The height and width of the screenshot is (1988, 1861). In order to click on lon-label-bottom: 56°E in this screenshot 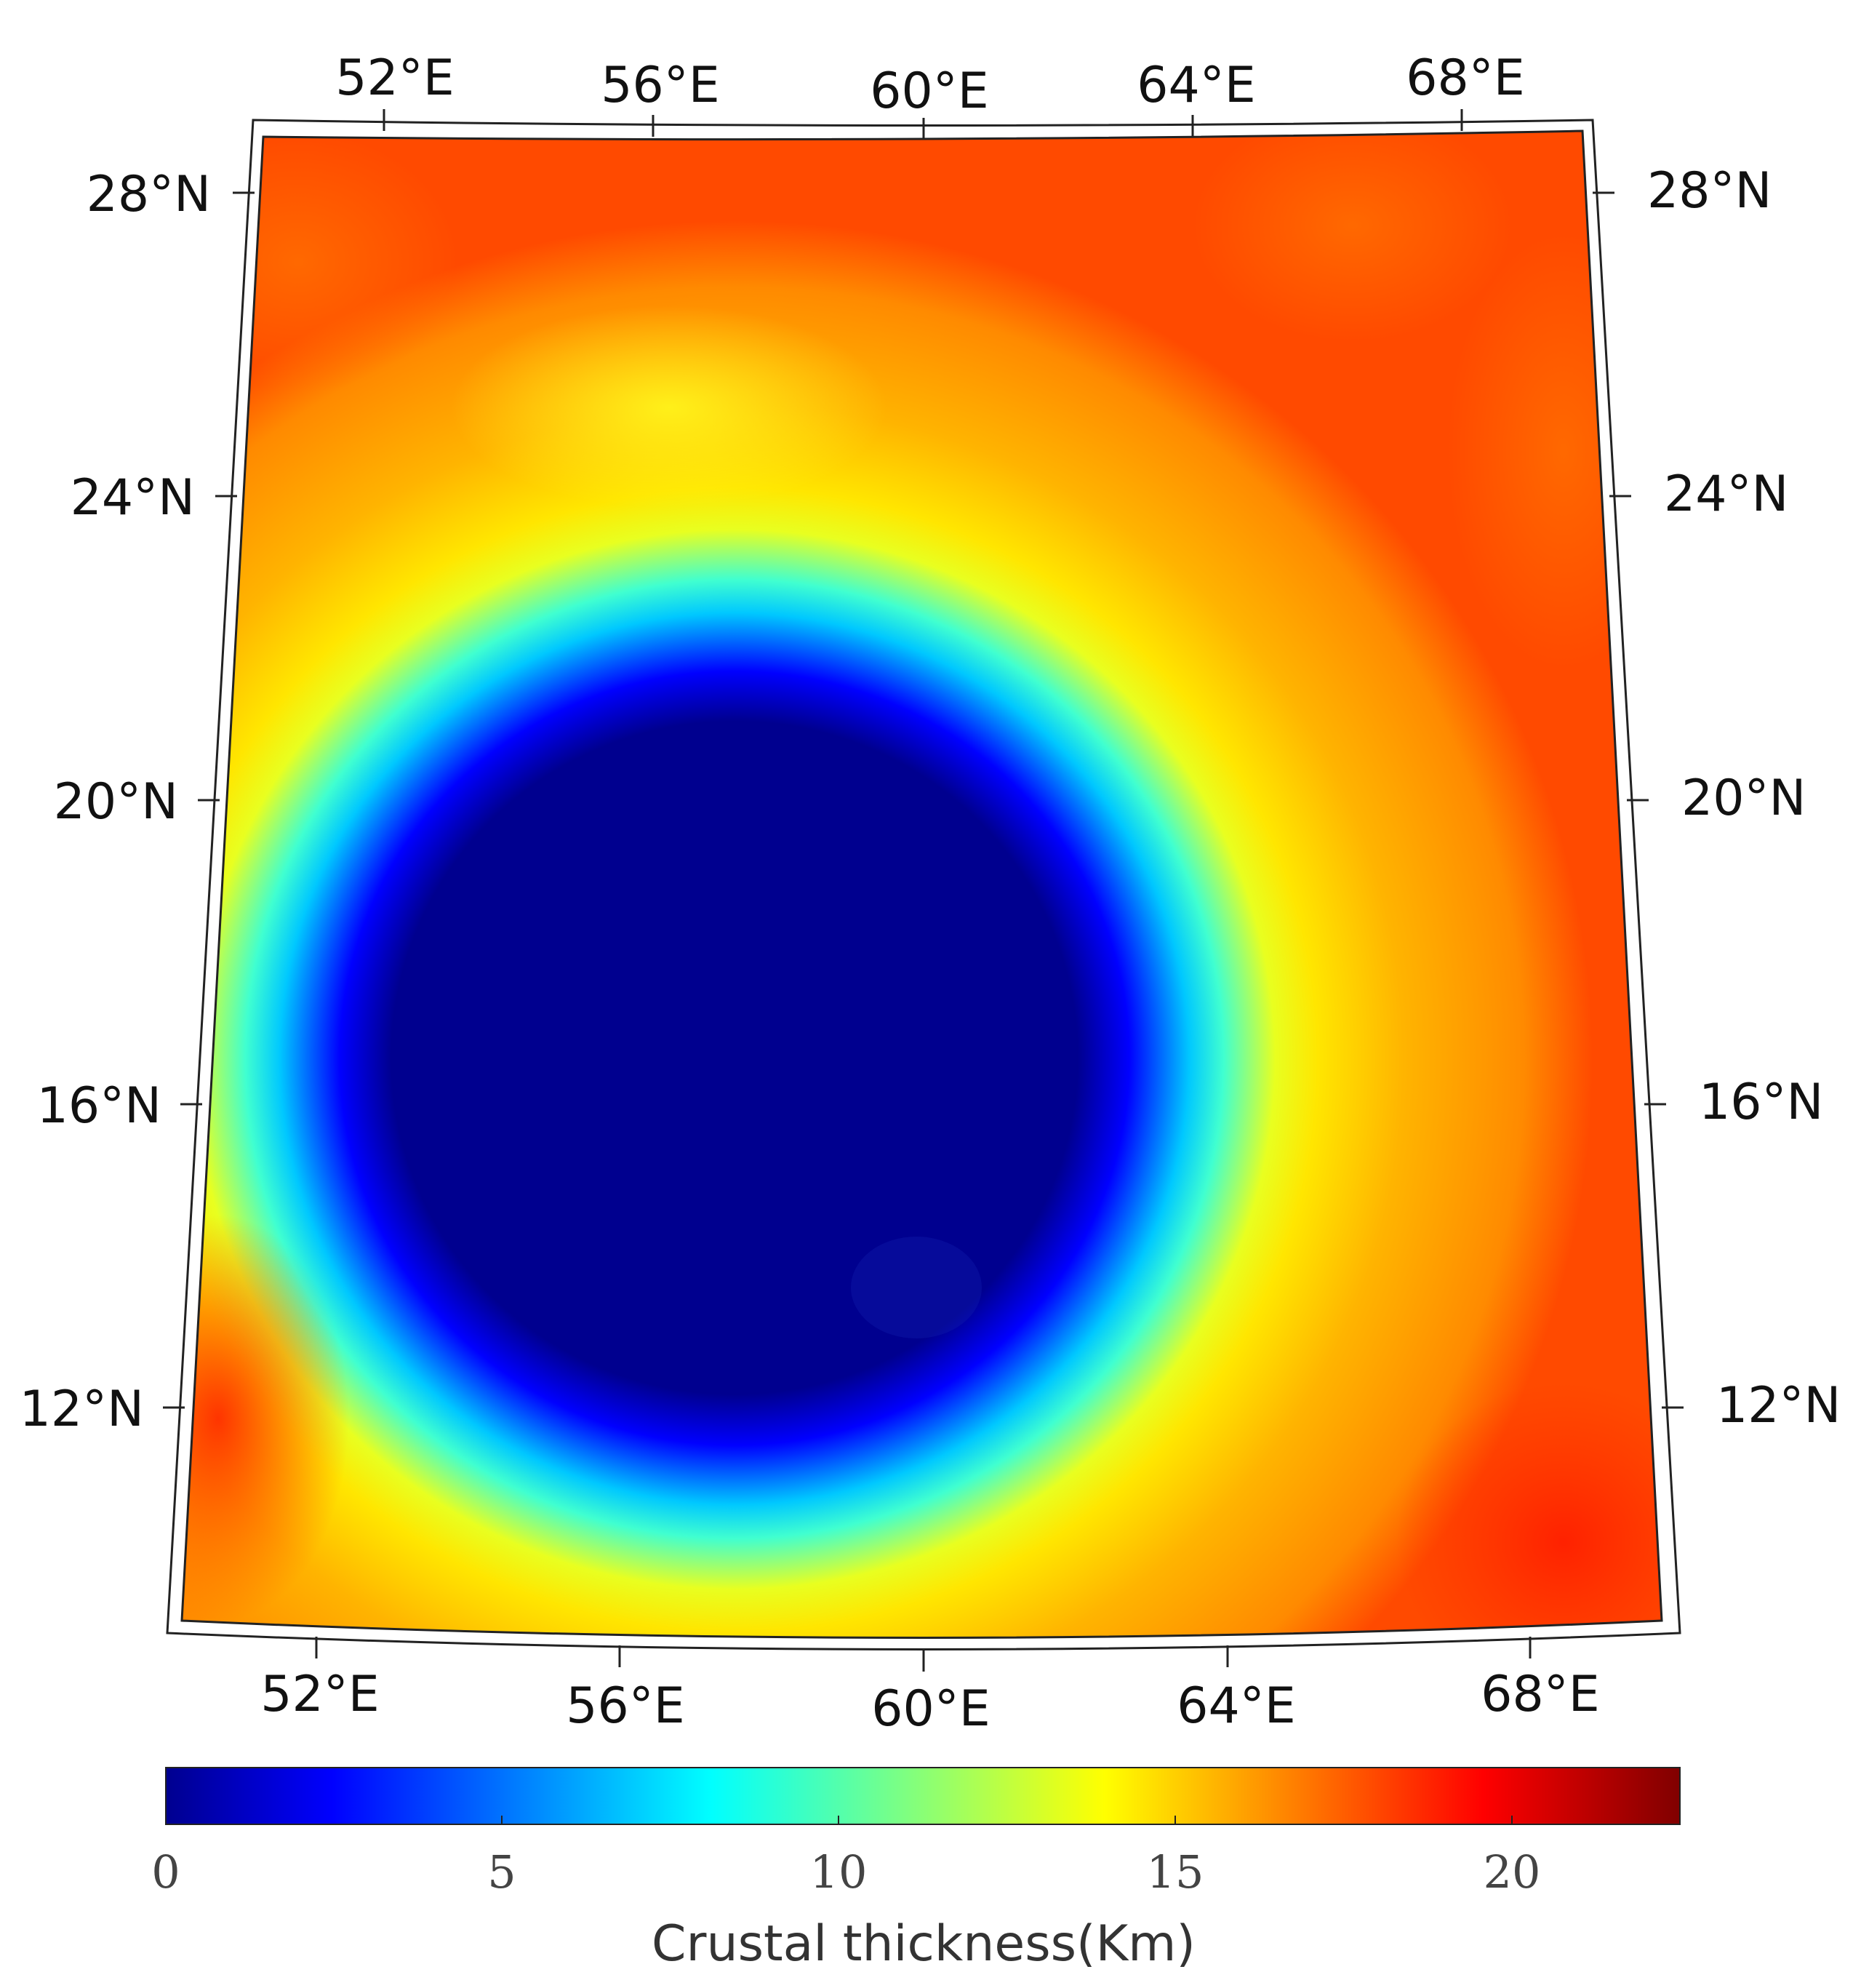, I will do `click(625, 1706)`.